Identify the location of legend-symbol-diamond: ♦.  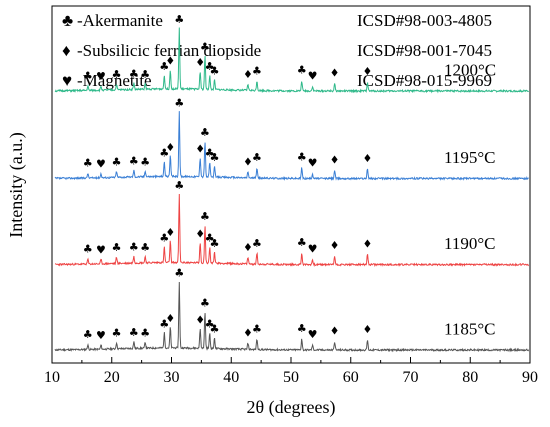
(66, 50).